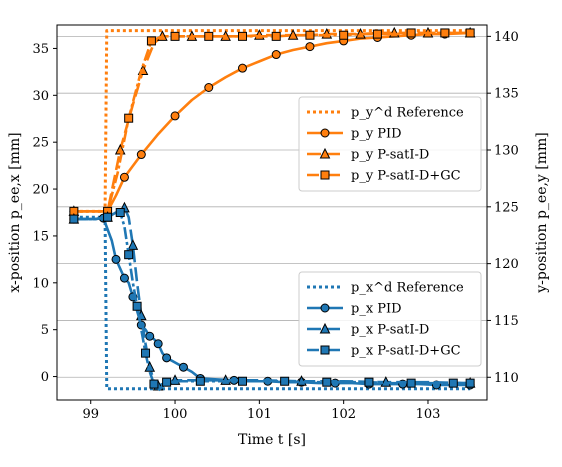 Image resolution: width=562 pixels, height=467 pixels. I want to click on legend-x-box, so click(390, 319).